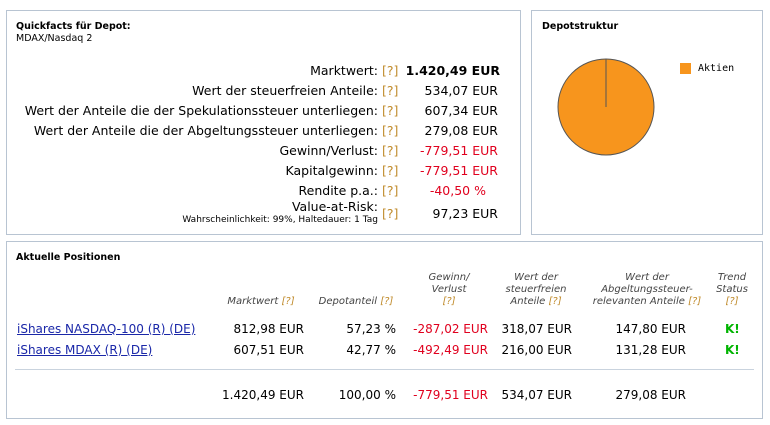 This screenshot has width=770, height=425. What do you see at coordinates (580, 26) in the screenshot?
I see `depotstruktur-title: Depotstruktur` at bounding box center [580, 26].